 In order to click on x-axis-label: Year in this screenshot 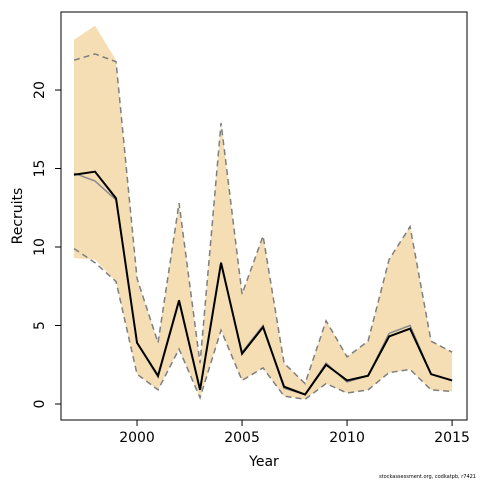, I will do `click(263, 462)`.